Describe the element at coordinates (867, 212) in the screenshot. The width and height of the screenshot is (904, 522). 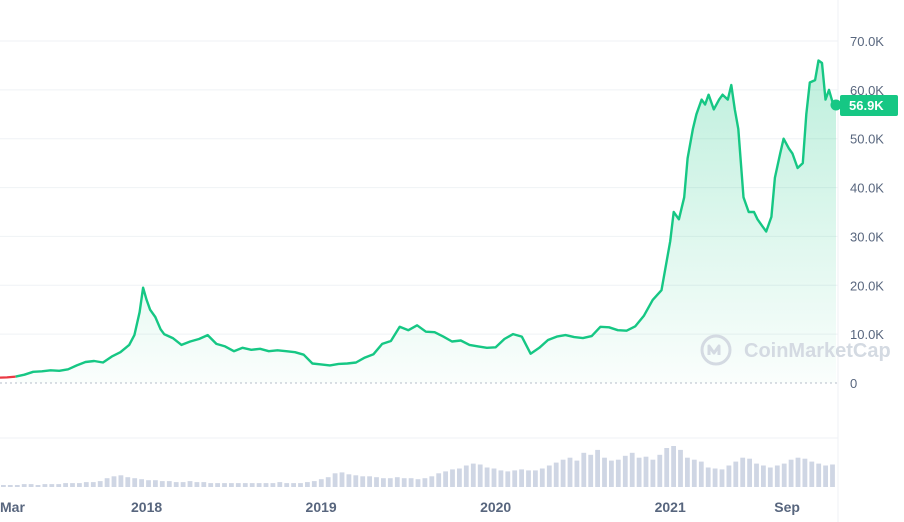
I see `y-axis-ticks: 0 10.0K 20.0K 30.0K 40.0K 50.0K 60.0K 70.0K` at that location.